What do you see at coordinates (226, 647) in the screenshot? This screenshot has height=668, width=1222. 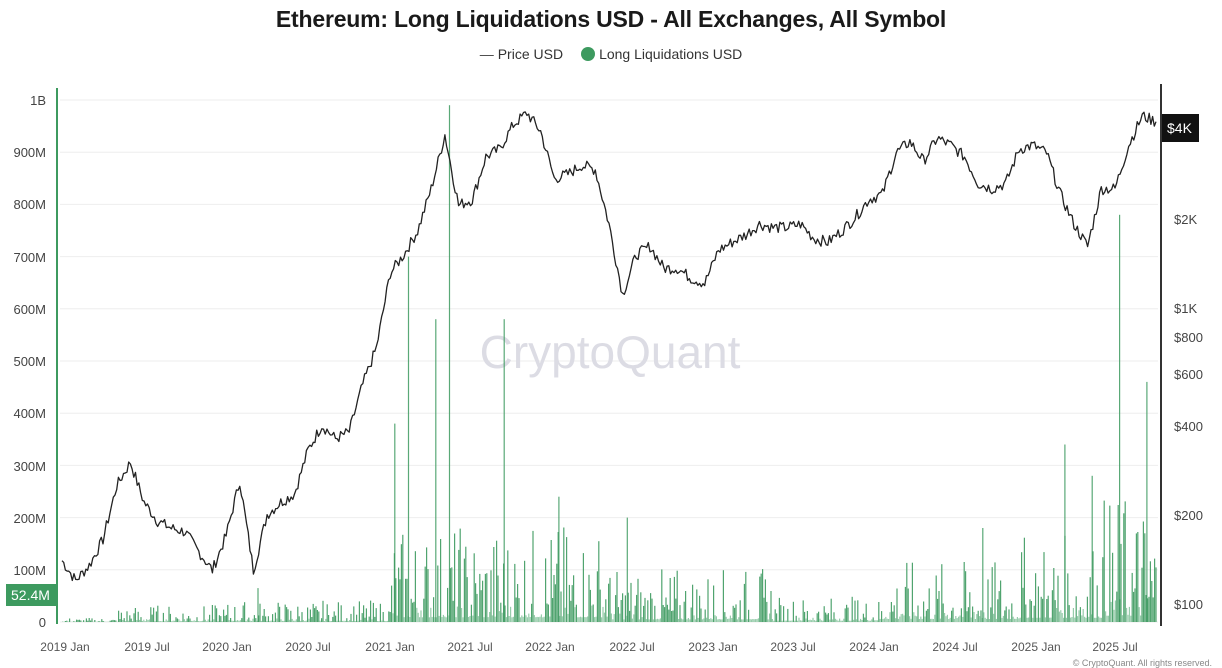 I see `svg-text: 2020 Jan` at bounding box center [226, 647].